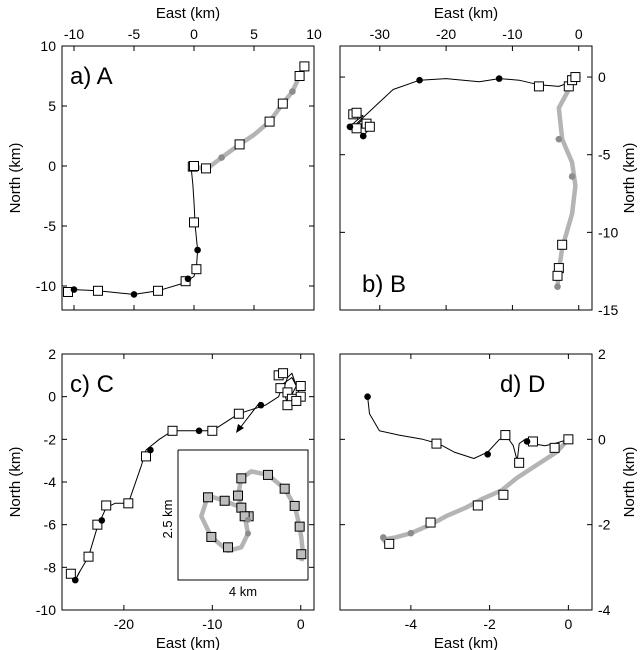 The image size is (644, 650). I want to click on panel-label: d) D, so click(522, 384).